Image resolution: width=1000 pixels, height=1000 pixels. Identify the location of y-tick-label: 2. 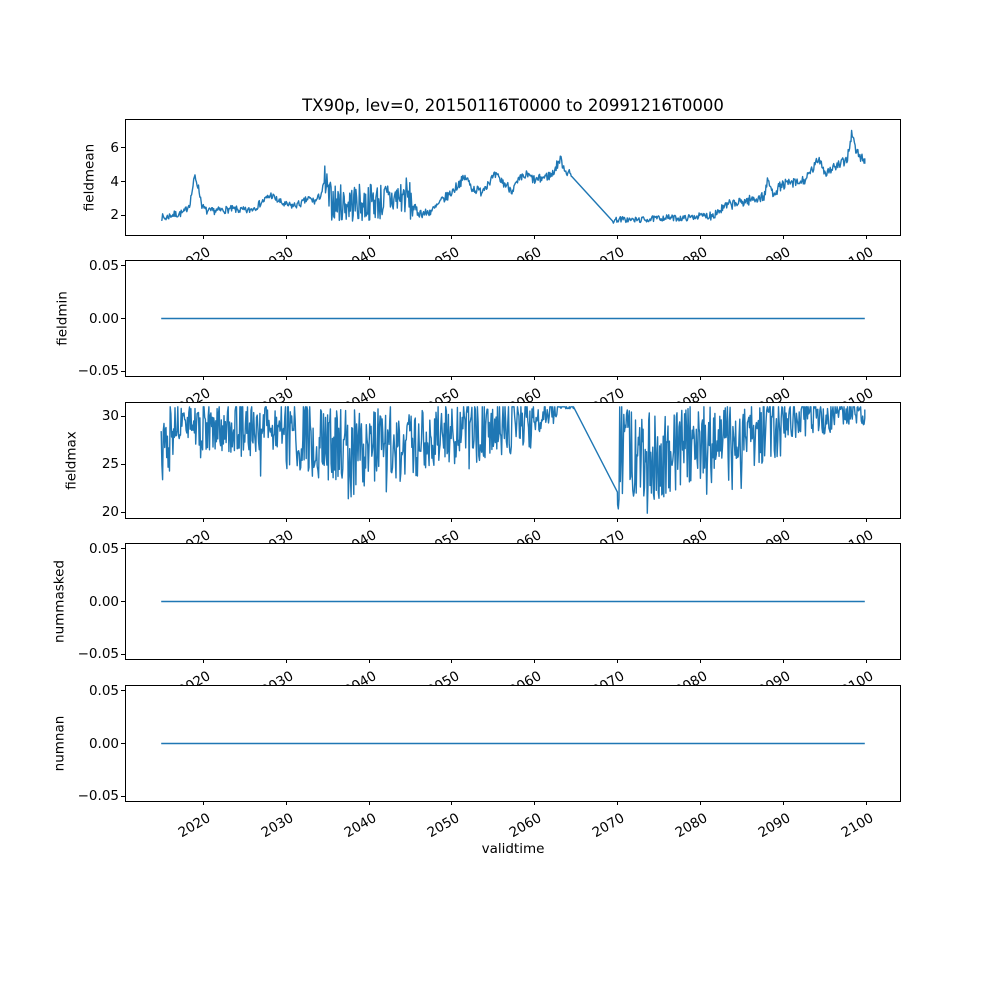
(114, 215).